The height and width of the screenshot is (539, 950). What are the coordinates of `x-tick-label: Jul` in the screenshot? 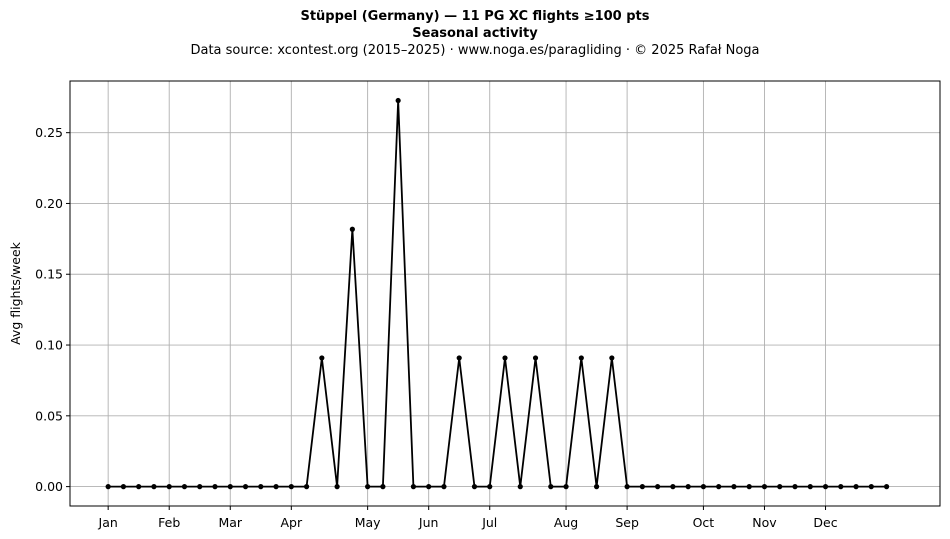 It's located at (489, 522).